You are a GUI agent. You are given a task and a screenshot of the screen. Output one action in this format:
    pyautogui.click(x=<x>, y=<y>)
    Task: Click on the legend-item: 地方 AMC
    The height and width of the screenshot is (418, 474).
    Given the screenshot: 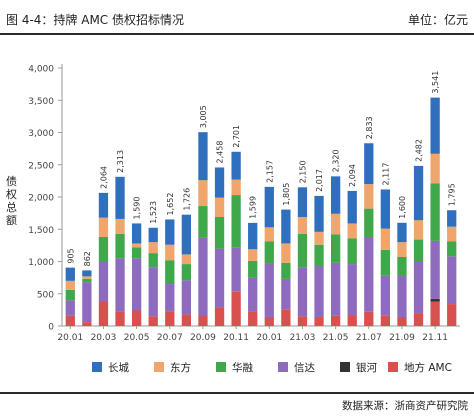 What is the action you would take?
    pyautogui.click(x=420, y=367)
    